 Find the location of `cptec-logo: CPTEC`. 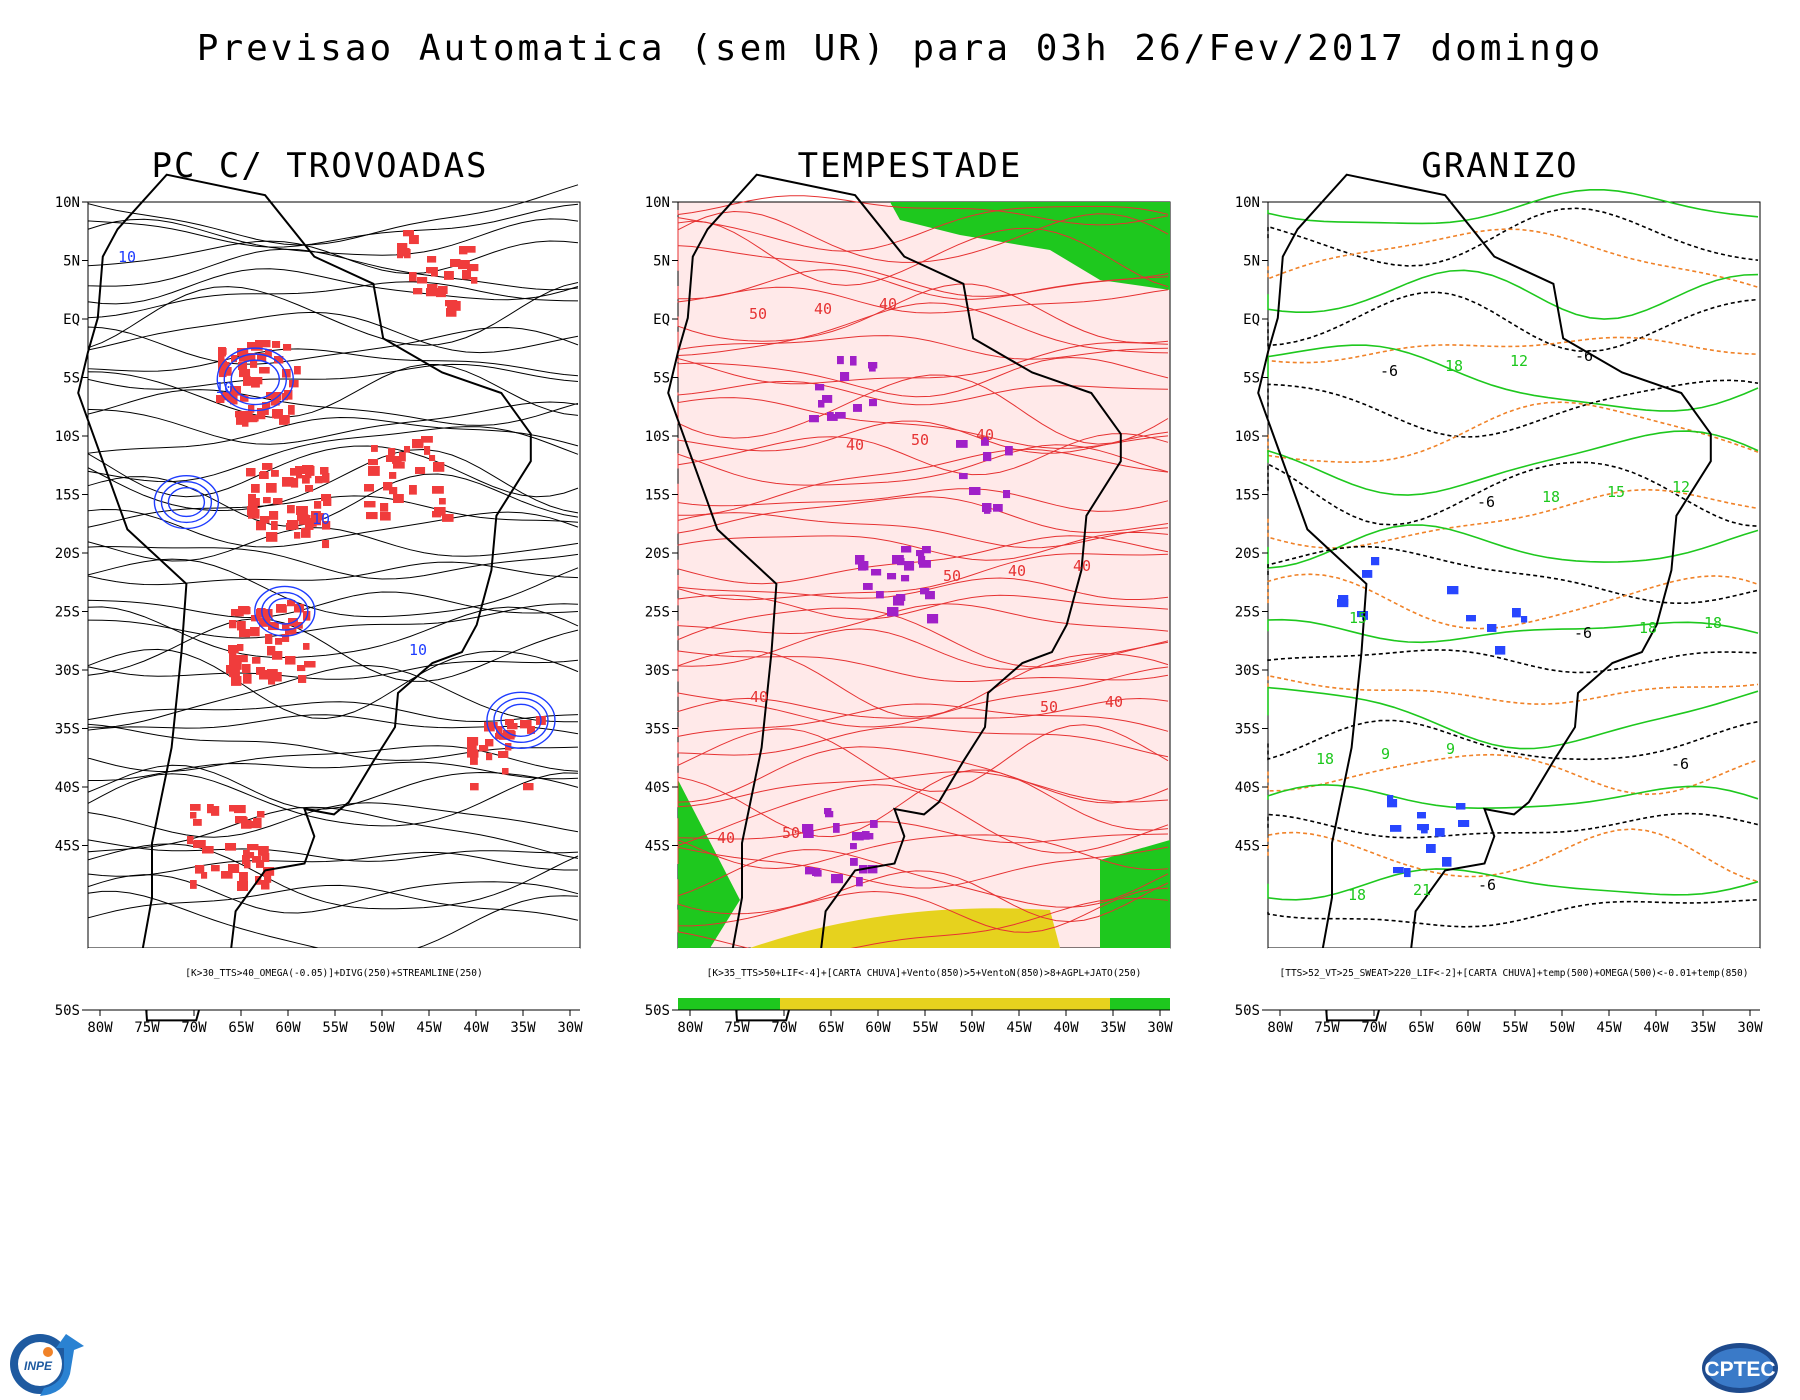

cptec-logo: CPTEC is located at coordinates (1740, 1368).